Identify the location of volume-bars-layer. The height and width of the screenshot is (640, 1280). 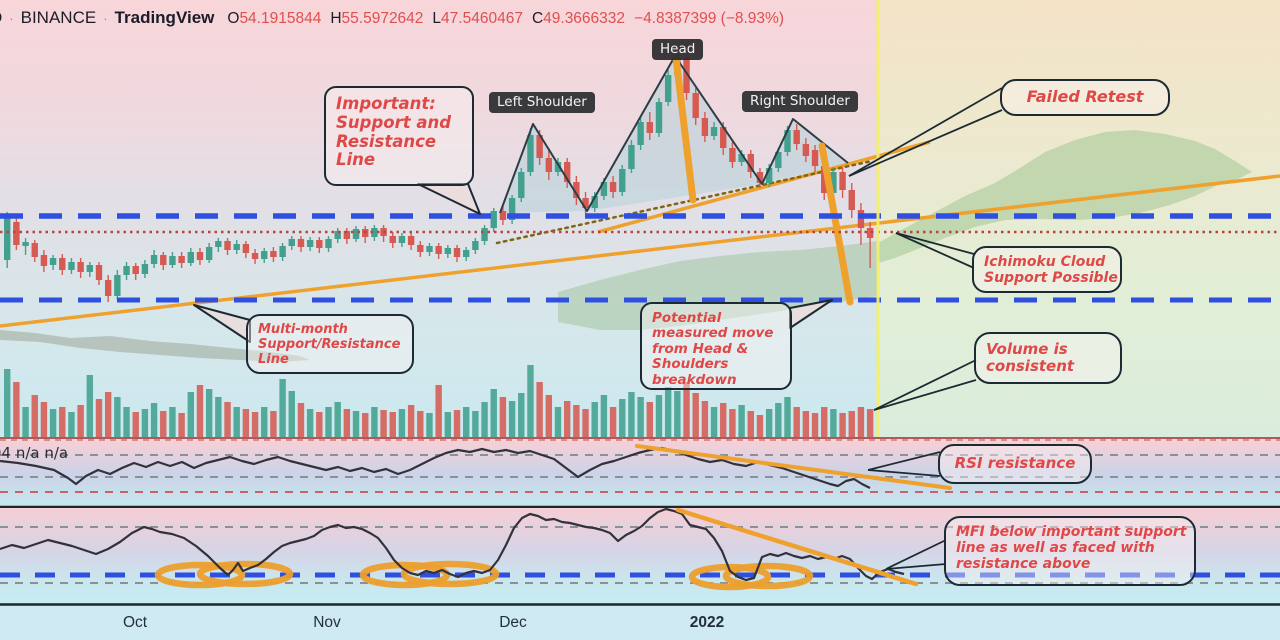
(439, 401).